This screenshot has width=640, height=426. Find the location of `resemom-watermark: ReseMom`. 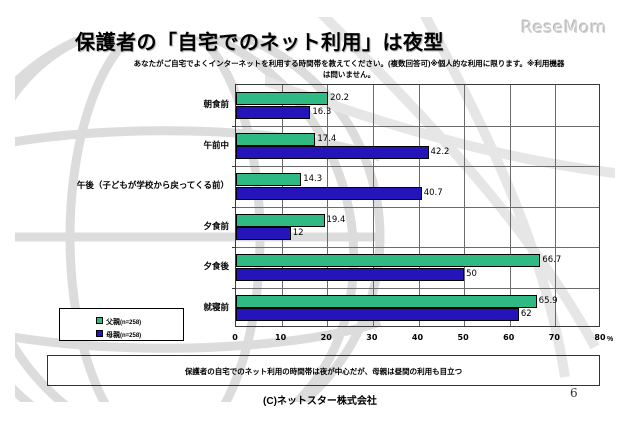

resemom-watermark: ReseMom is located at coordinates (564, 28).